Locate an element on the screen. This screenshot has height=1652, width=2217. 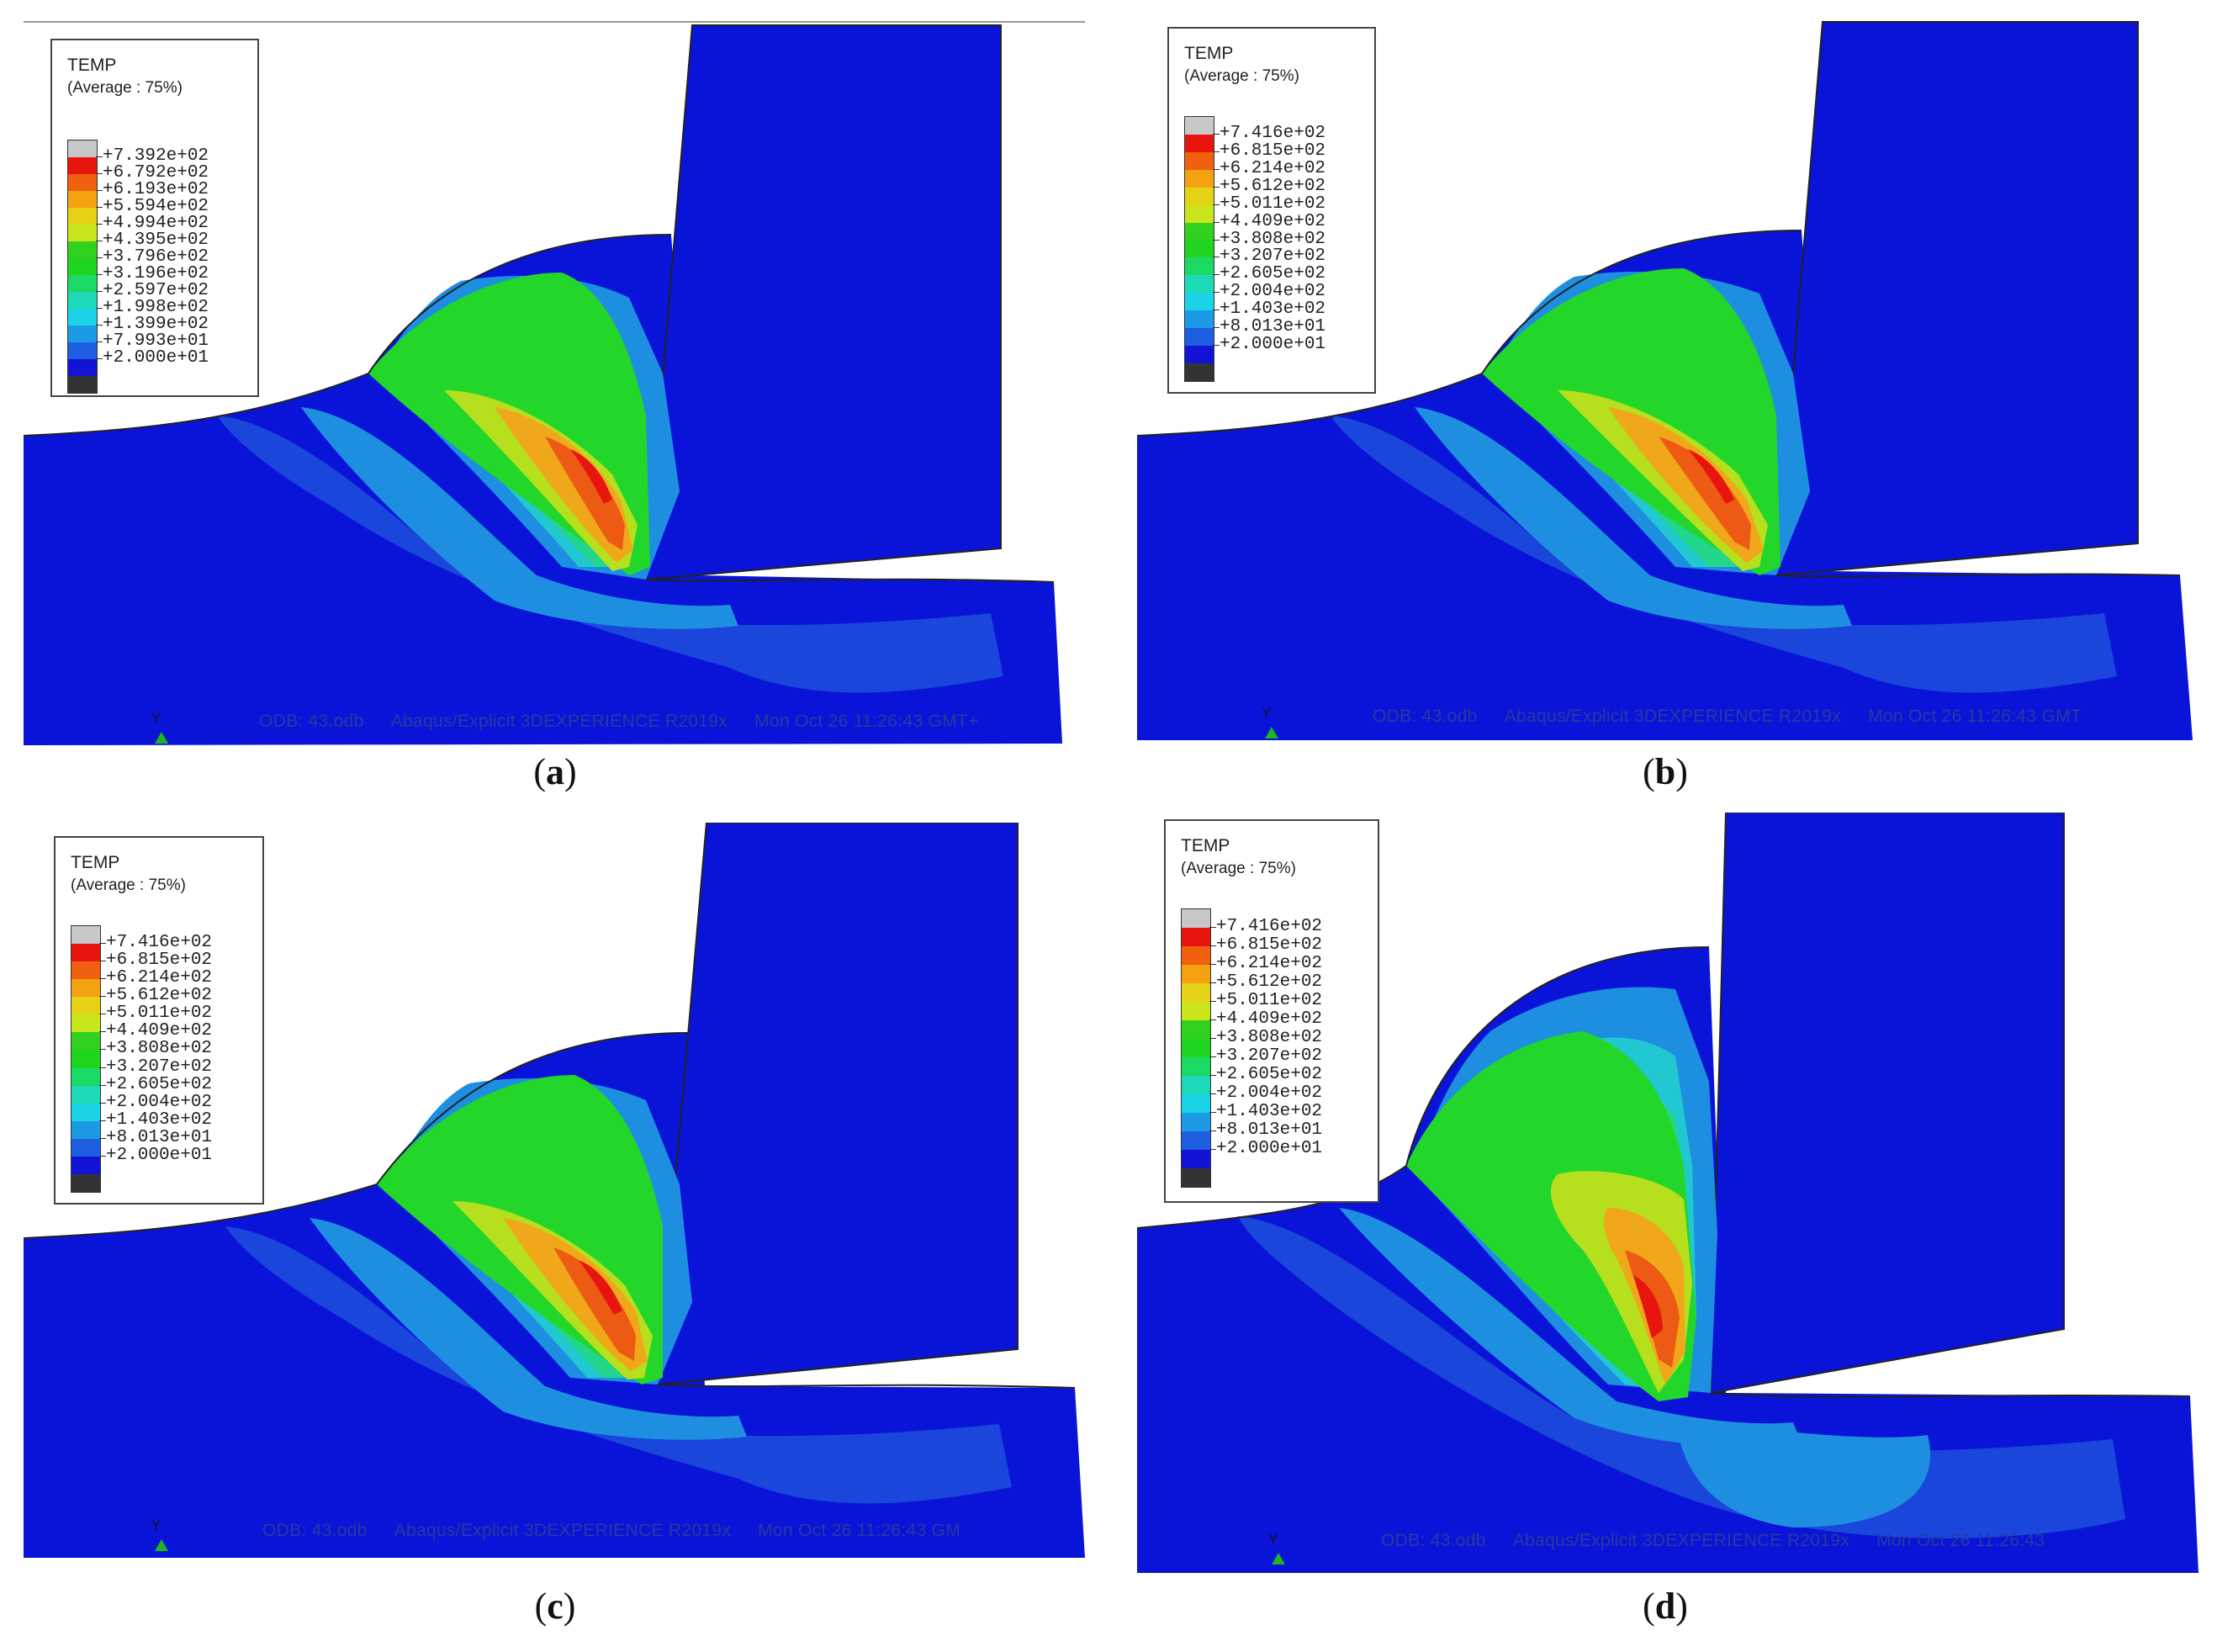
caption-d: (d) is located at coordinates (1666, 1606).